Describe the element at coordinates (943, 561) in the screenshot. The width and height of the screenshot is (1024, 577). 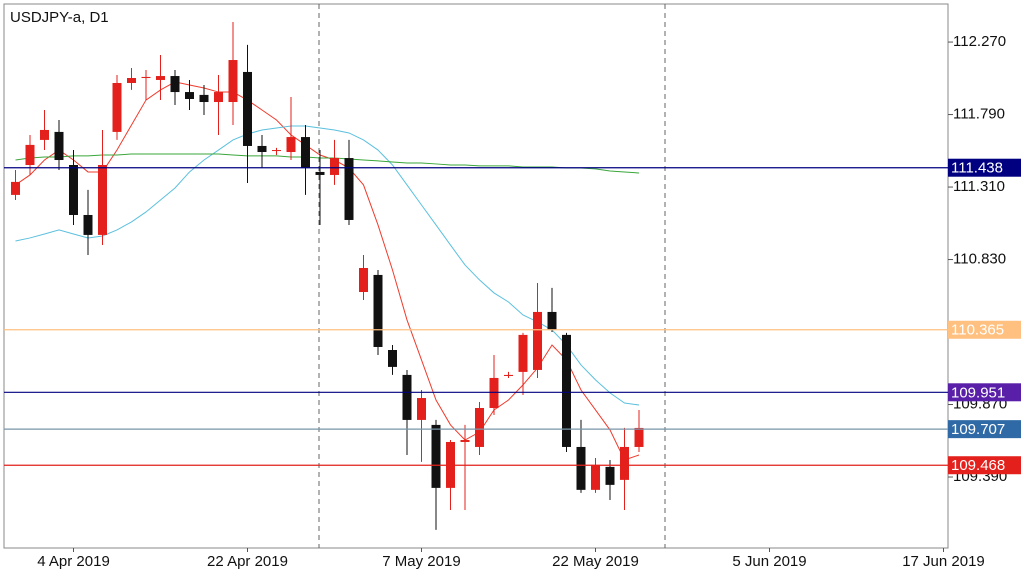
I see `x-tick-label: 17 Jun 2019` at that location.